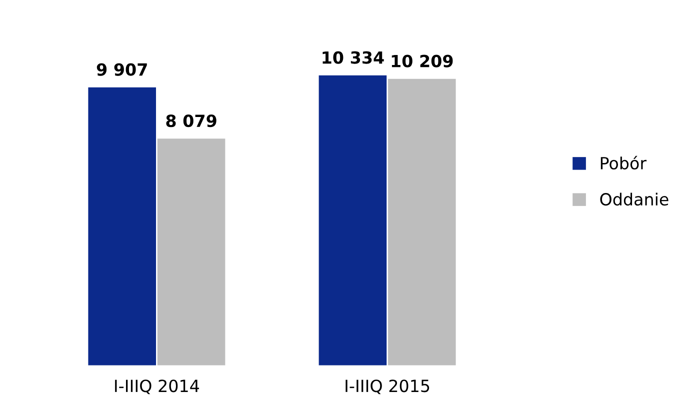 The height and width of the screenshot is (406, 680). I want to click on data-label: 10 209, so click(422, 61).